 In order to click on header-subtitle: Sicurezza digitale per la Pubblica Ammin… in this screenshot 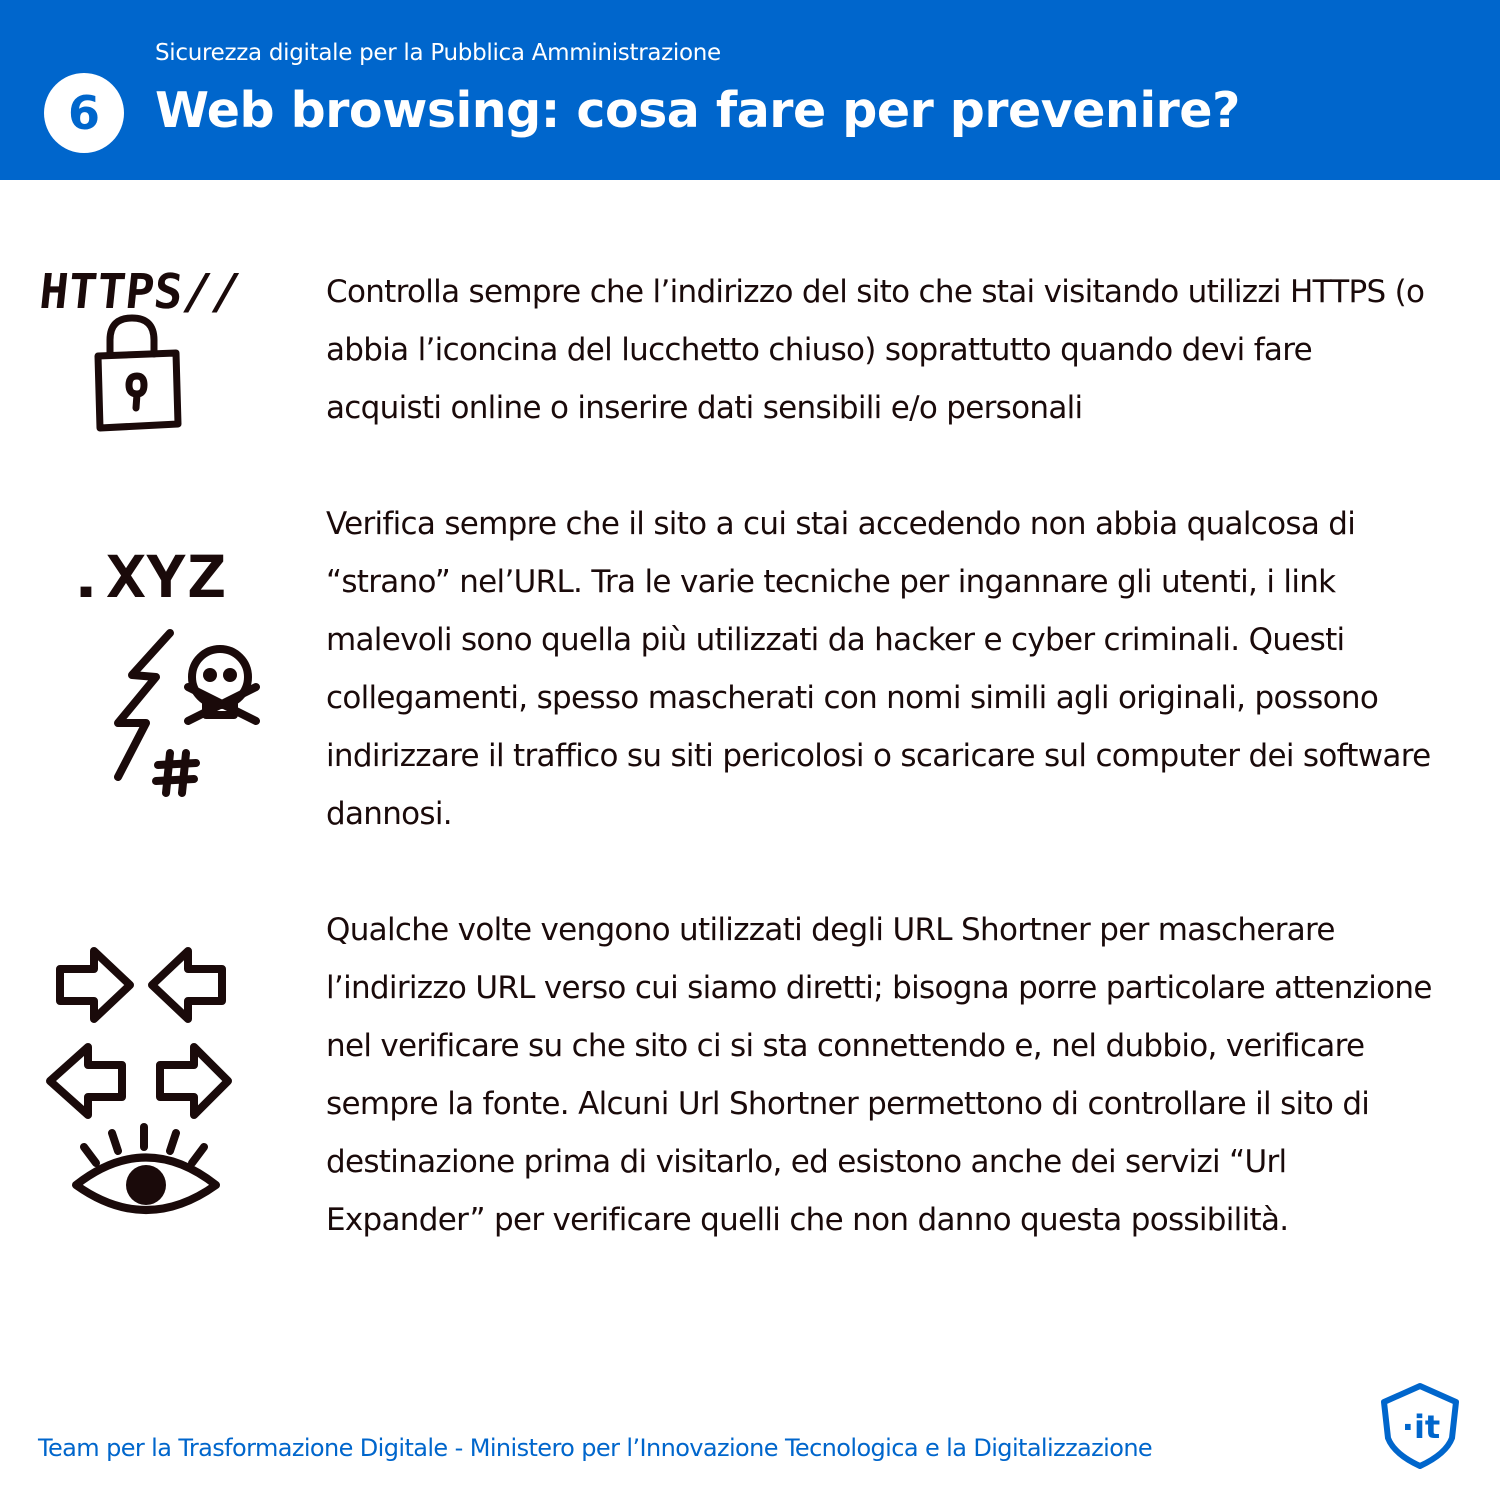, I will do `click(438, 53)`.